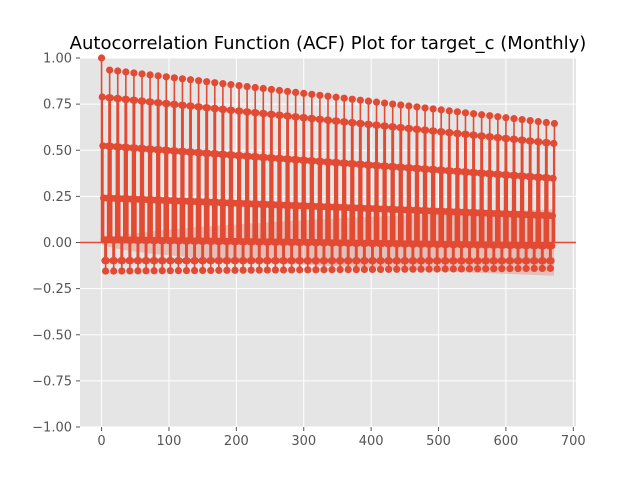  I want to click on x-tick-label: 400, so click(371, 441).